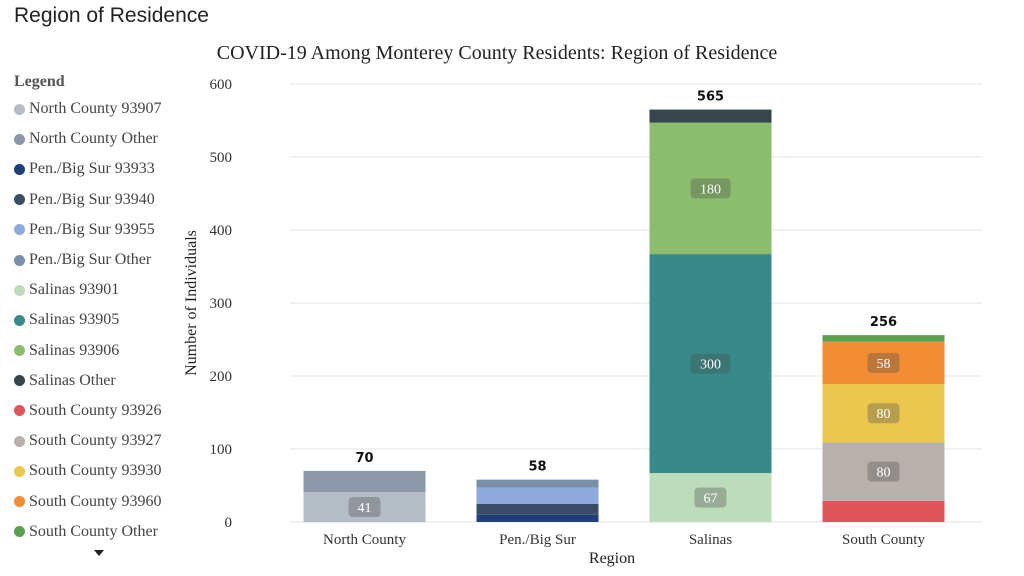  What do you see at coordinates (111, 15) in the screenshot?
I see `page-heading: Region of Residence` at bounding box center [111, 15].